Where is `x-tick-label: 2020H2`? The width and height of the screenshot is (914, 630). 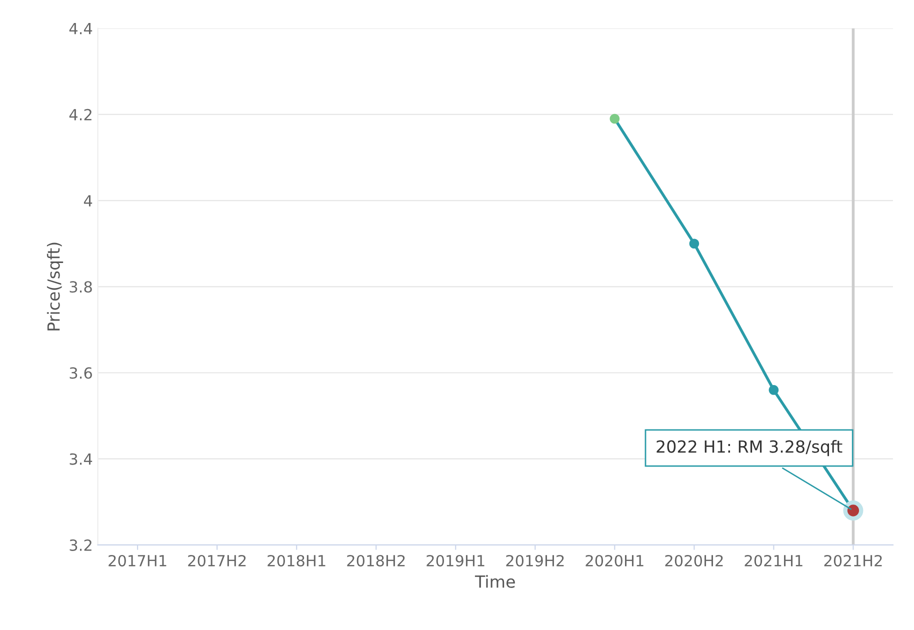 x-tick-label: 2020H2 is located at coordinates (694, 560).